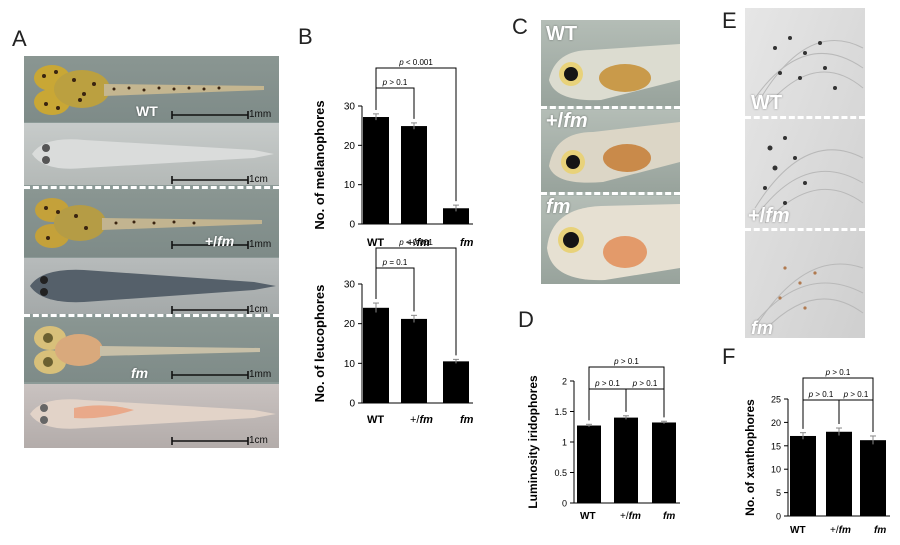  What do you see at coordinates (352, 404) in the screenshot?
I see `chart-2-ytick-label-0: 0` at bounding box center [352, 404].